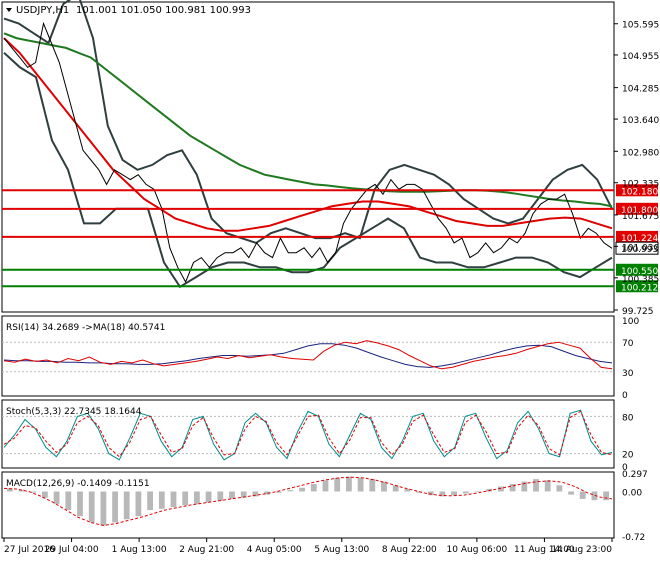  What do you see at coordinates (206, 550) in the screenshot?
I see `x-tick-label-3: 2 Aug 21:00` at bounding box center [206, 550].